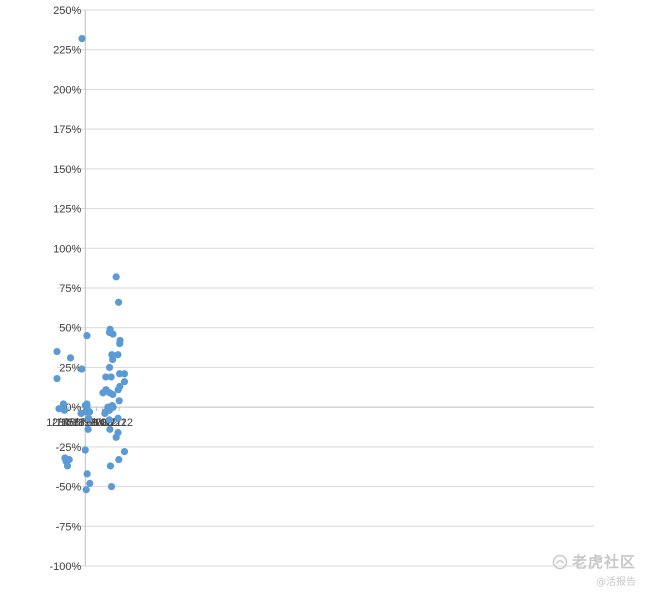  I want to click on x-tick-label: 1/15, so click(56, 423).